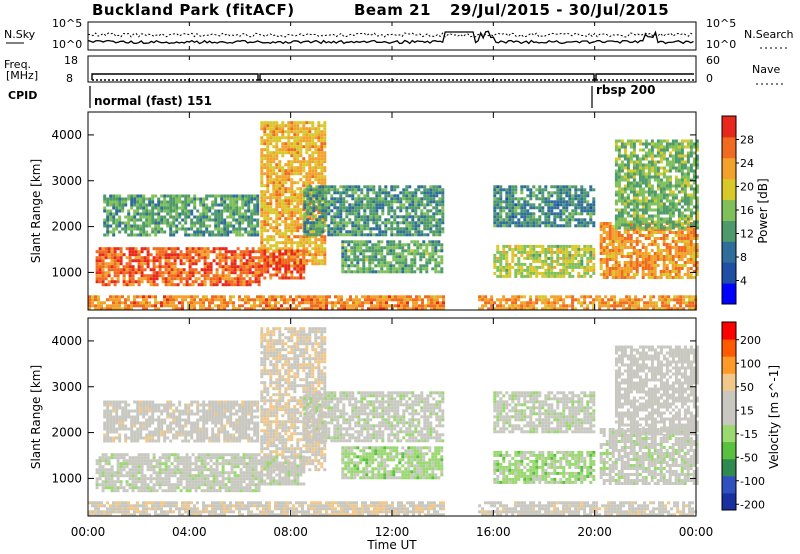 The image size is (800, 554). I want to click on noise-right-tick-bottom: 10^0, so click(721, 44).